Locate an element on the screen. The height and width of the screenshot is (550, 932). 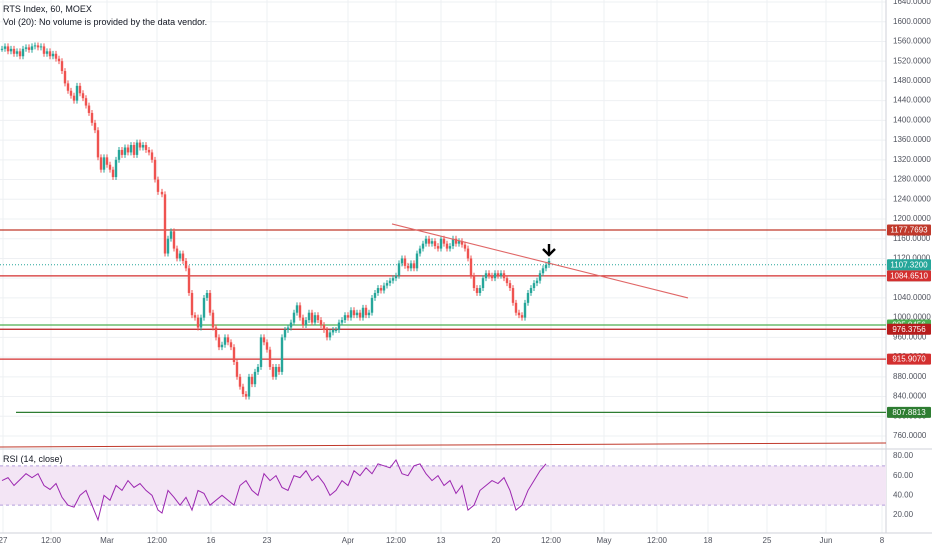
price-label-text: 915.9070 is located at coordinates (909, 359).